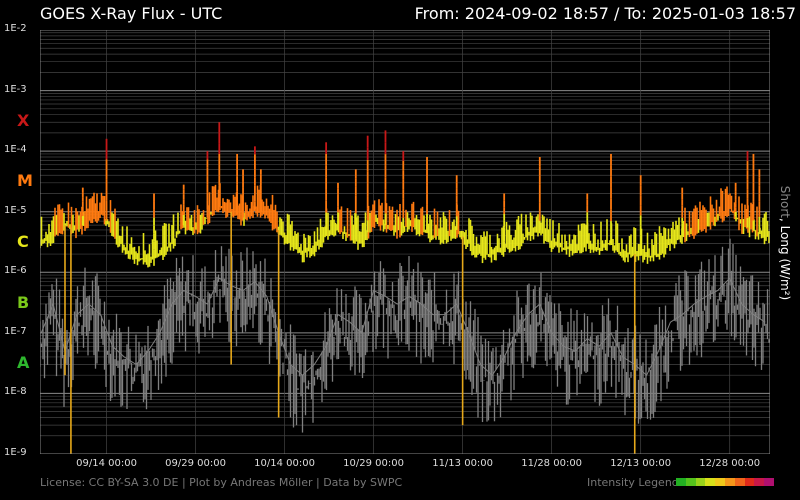  What do you see at coordinates (23, 241) in the screenshot?
I see `flare-class-c: C` at bounding box center [23, 241].